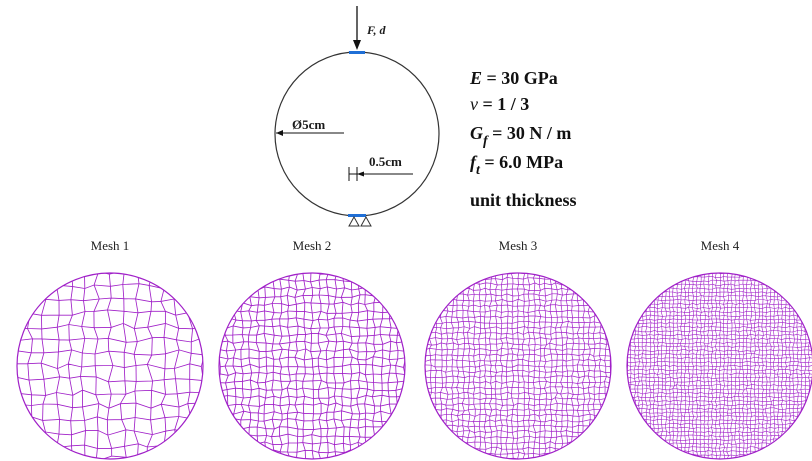 This screenshot has height=461, width=812. I want to click on diameter-dimension-arrow, so click(279, 133).